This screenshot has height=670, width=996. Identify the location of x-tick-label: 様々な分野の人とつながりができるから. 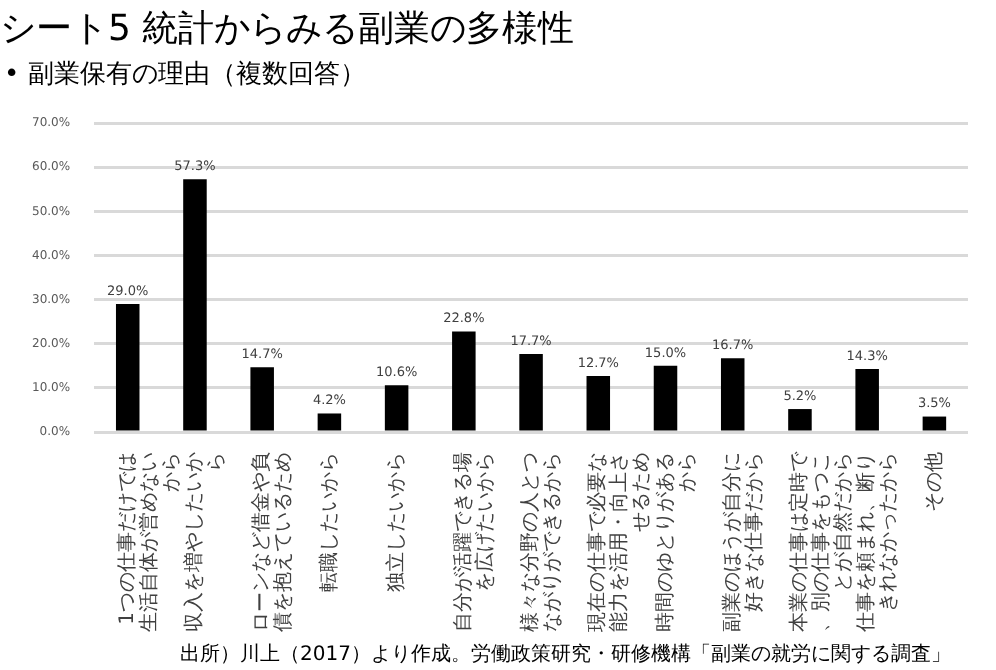
(541, 542).